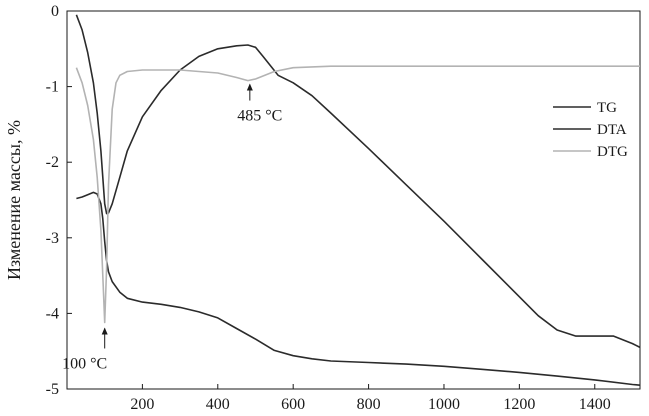  Describe the element at coordinates (84, 363) in the screenshot. I see `annotation-label-100: 100 °C` at that location.